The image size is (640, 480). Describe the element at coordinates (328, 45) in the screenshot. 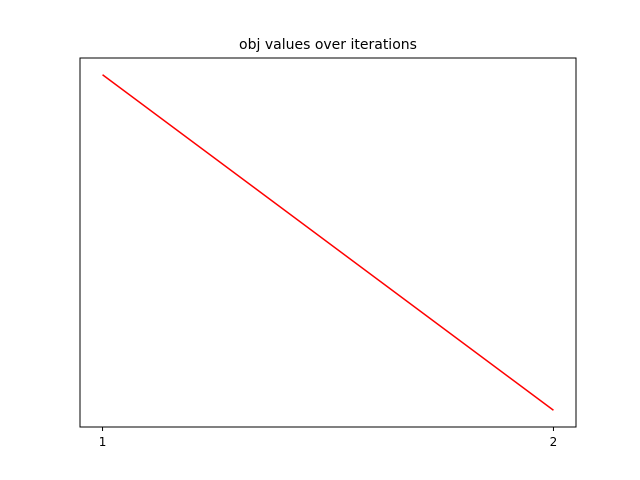

I see `chart-title: obj values over iterations` at that location.